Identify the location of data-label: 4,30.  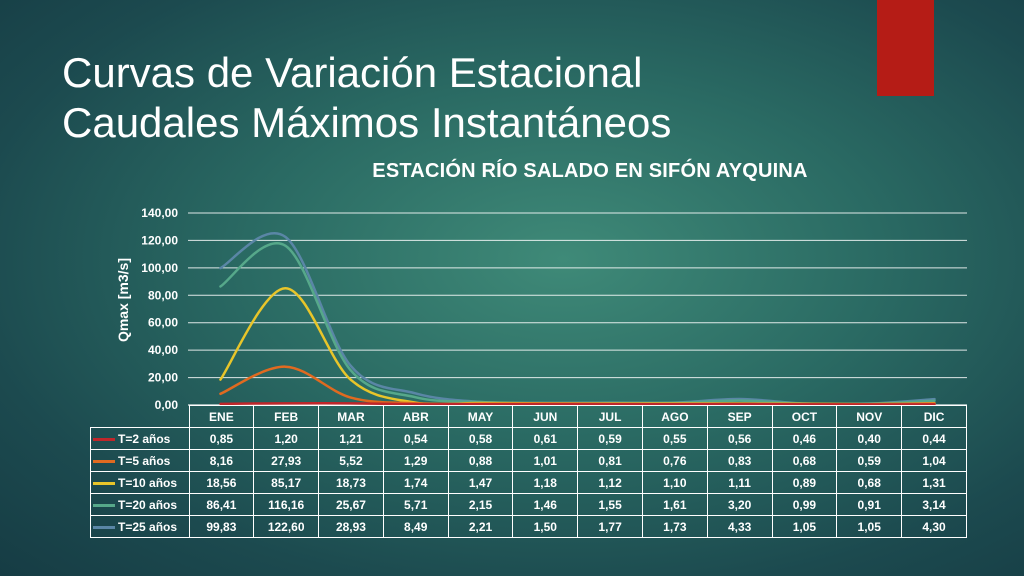
(934, 526).